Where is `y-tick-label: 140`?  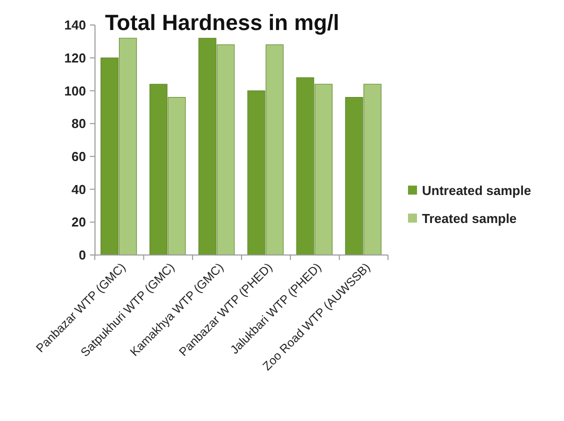 y-tick-label: 140 is located at coordinates (75, 25).